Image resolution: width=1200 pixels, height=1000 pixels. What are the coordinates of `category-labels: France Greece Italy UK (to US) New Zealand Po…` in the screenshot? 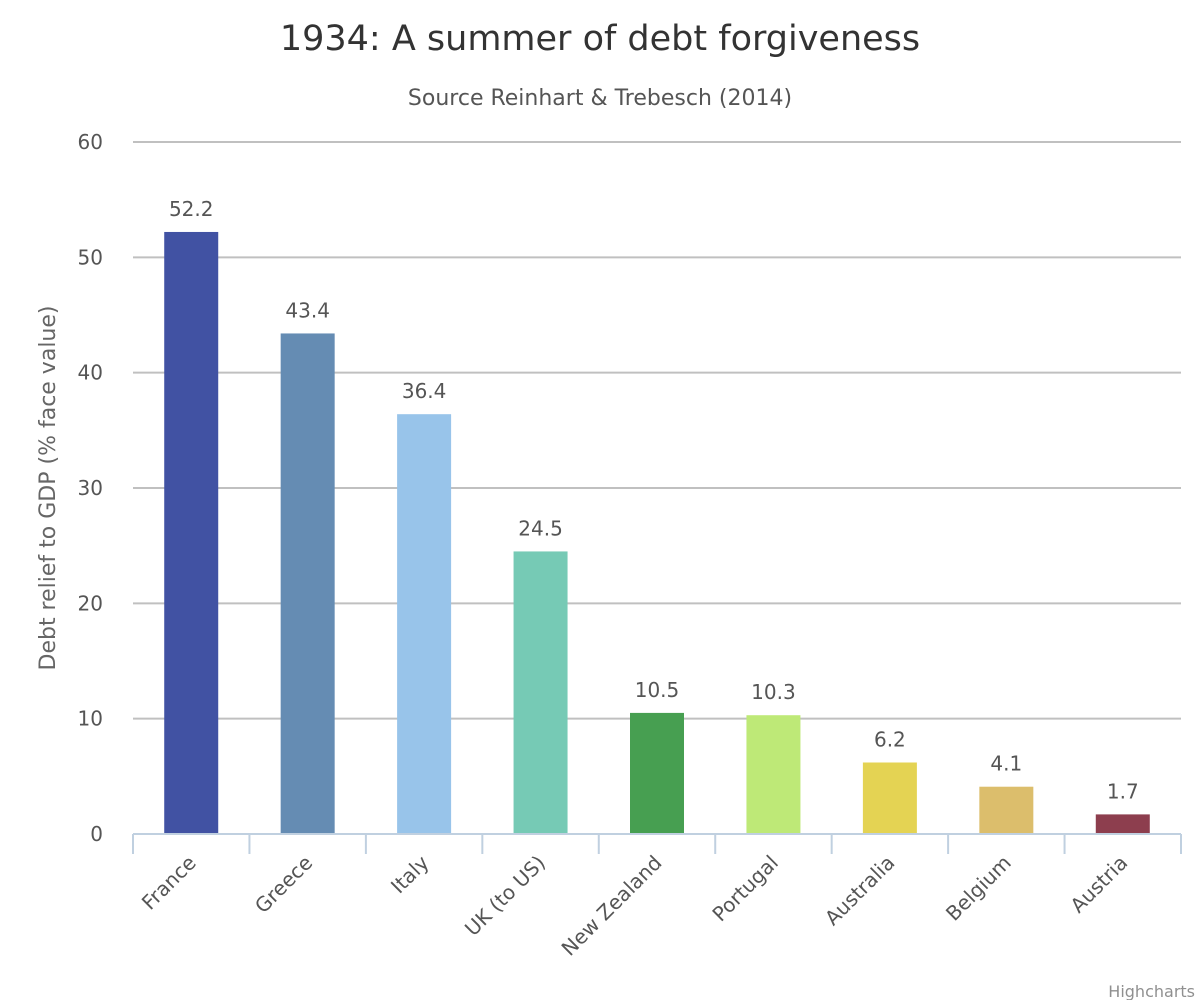 It's located at (635, 905).